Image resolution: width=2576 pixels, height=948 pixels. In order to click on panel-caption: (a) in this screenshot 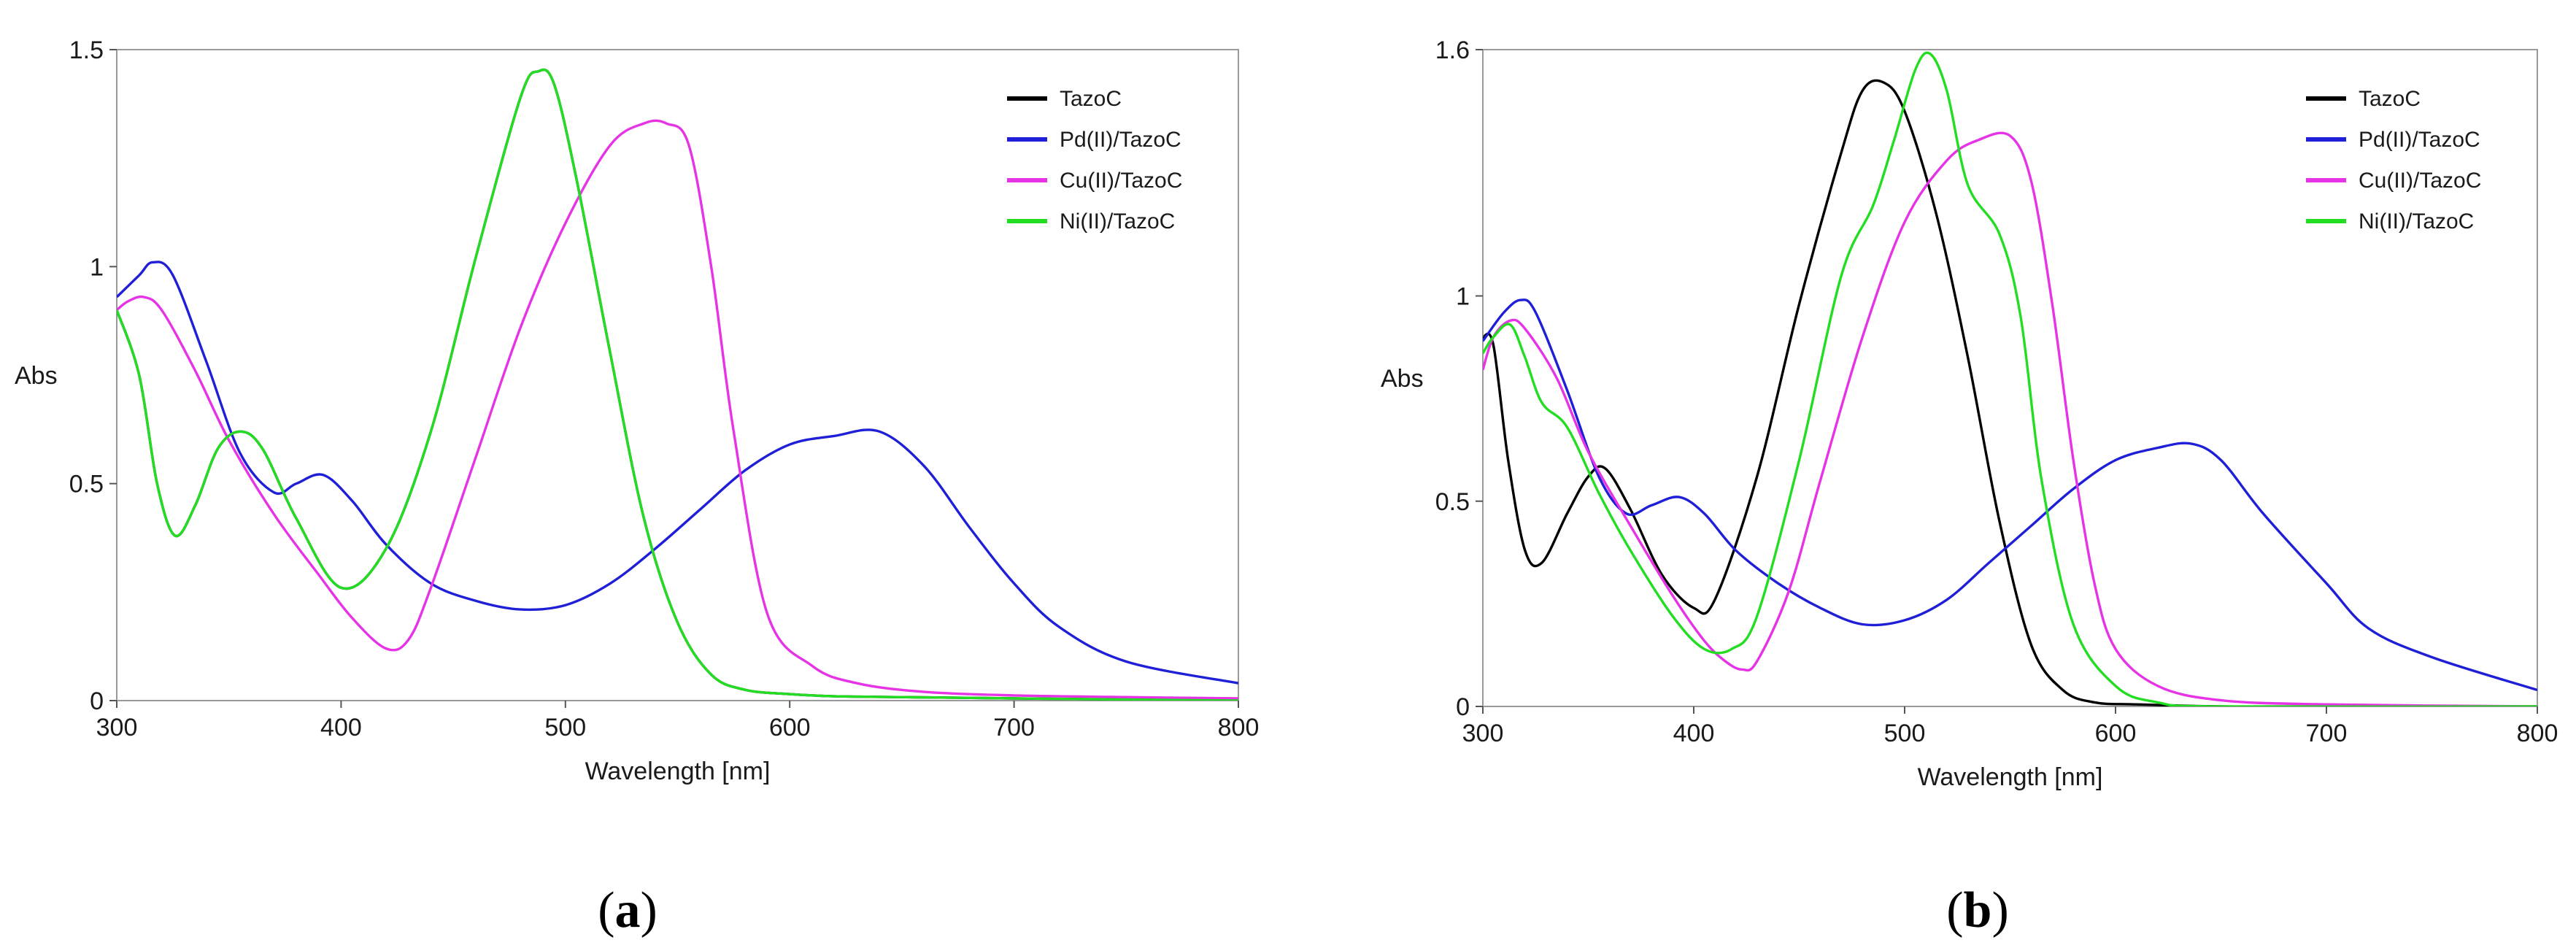, I will do `click(628, 910)`.